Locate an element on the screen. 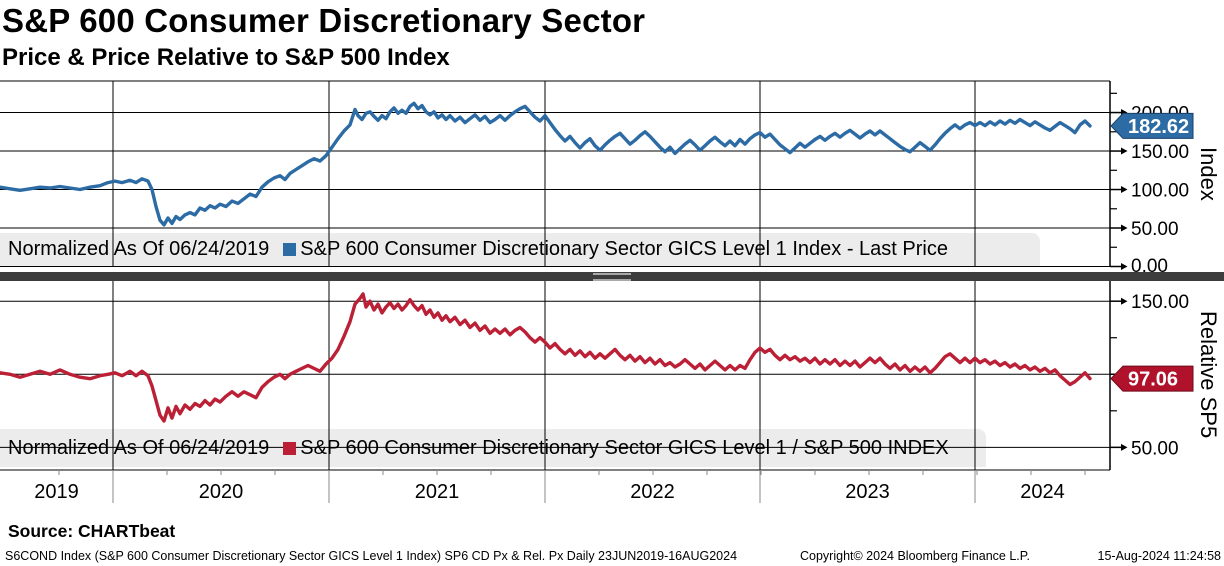 This screenshot has height=566, width=1224. panel-splitter is located at coordinates (612, 276).